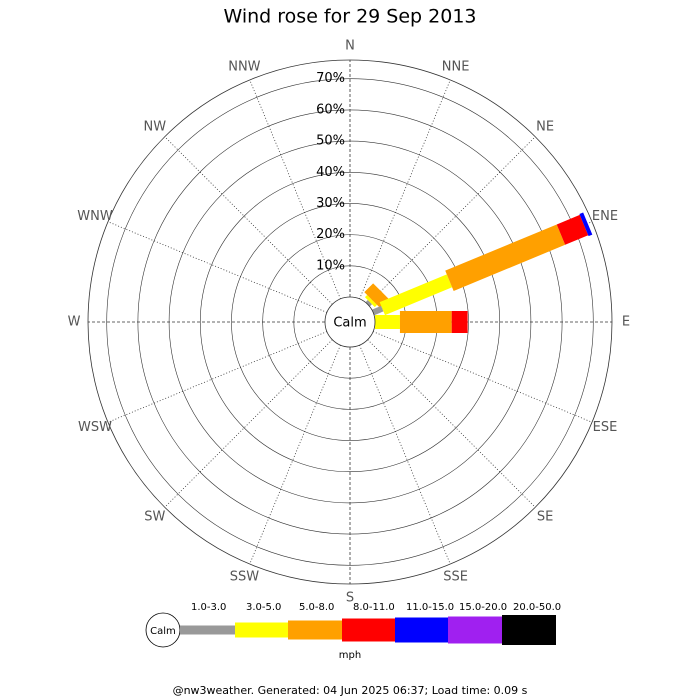  I want to click on r-tick-label: 60%, so click(330, 109).